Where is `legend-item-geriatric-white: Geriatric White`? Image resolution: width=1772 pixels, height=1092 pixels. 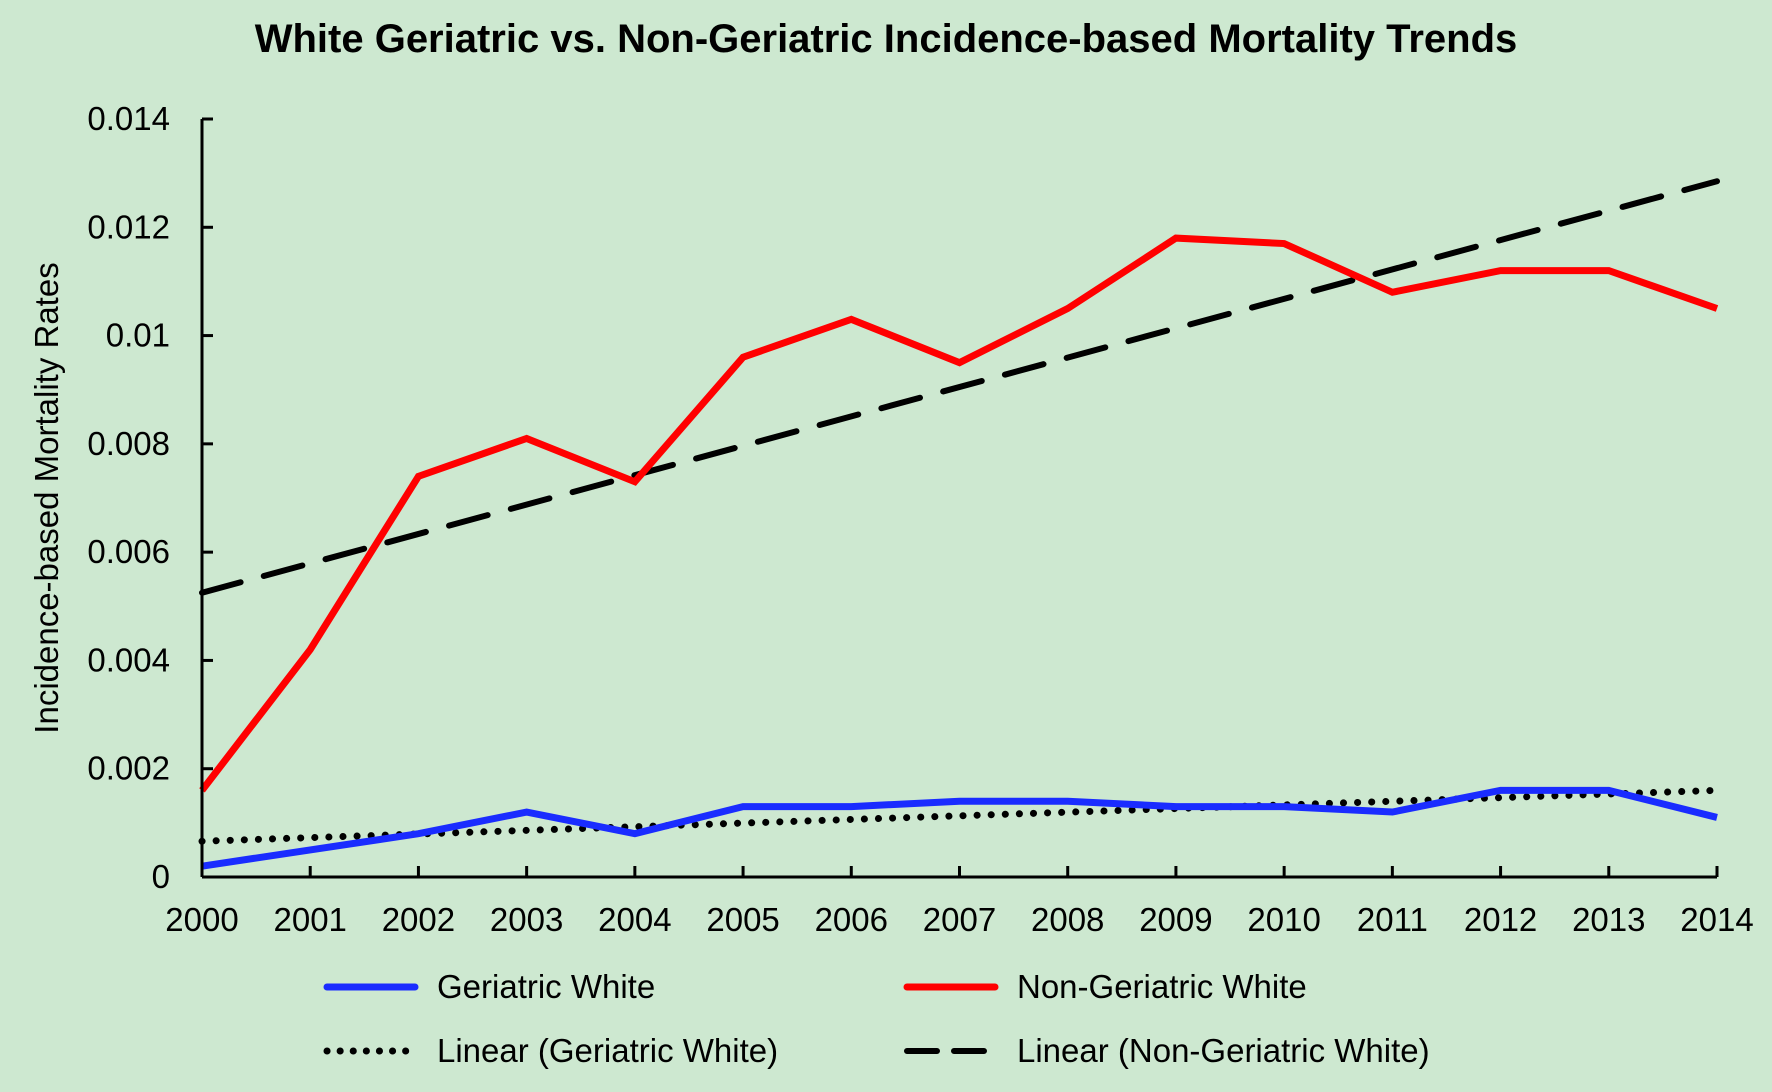
legend-item-geriatric-white: Geriatric White is located at coordinates (489, 986).